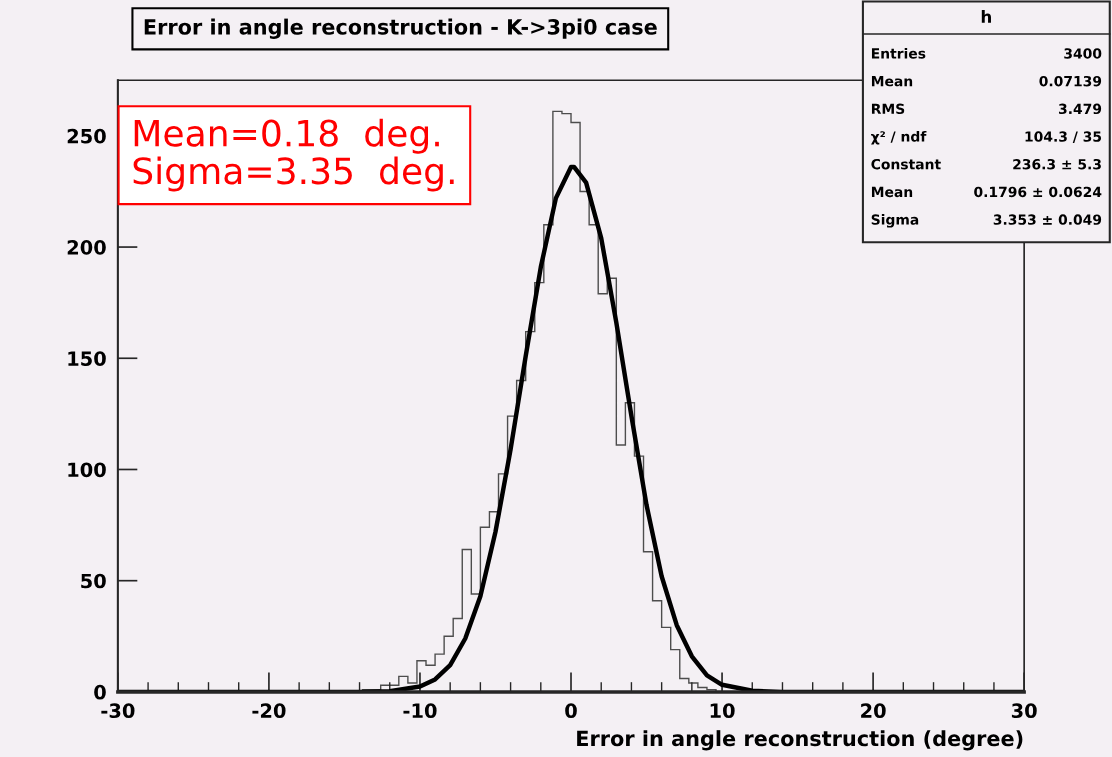 This screenshot has width=1112, height=757. Describe the element at coordinates (100, 692) in the screenshot. I see `y-tick-label: 0` at that location.